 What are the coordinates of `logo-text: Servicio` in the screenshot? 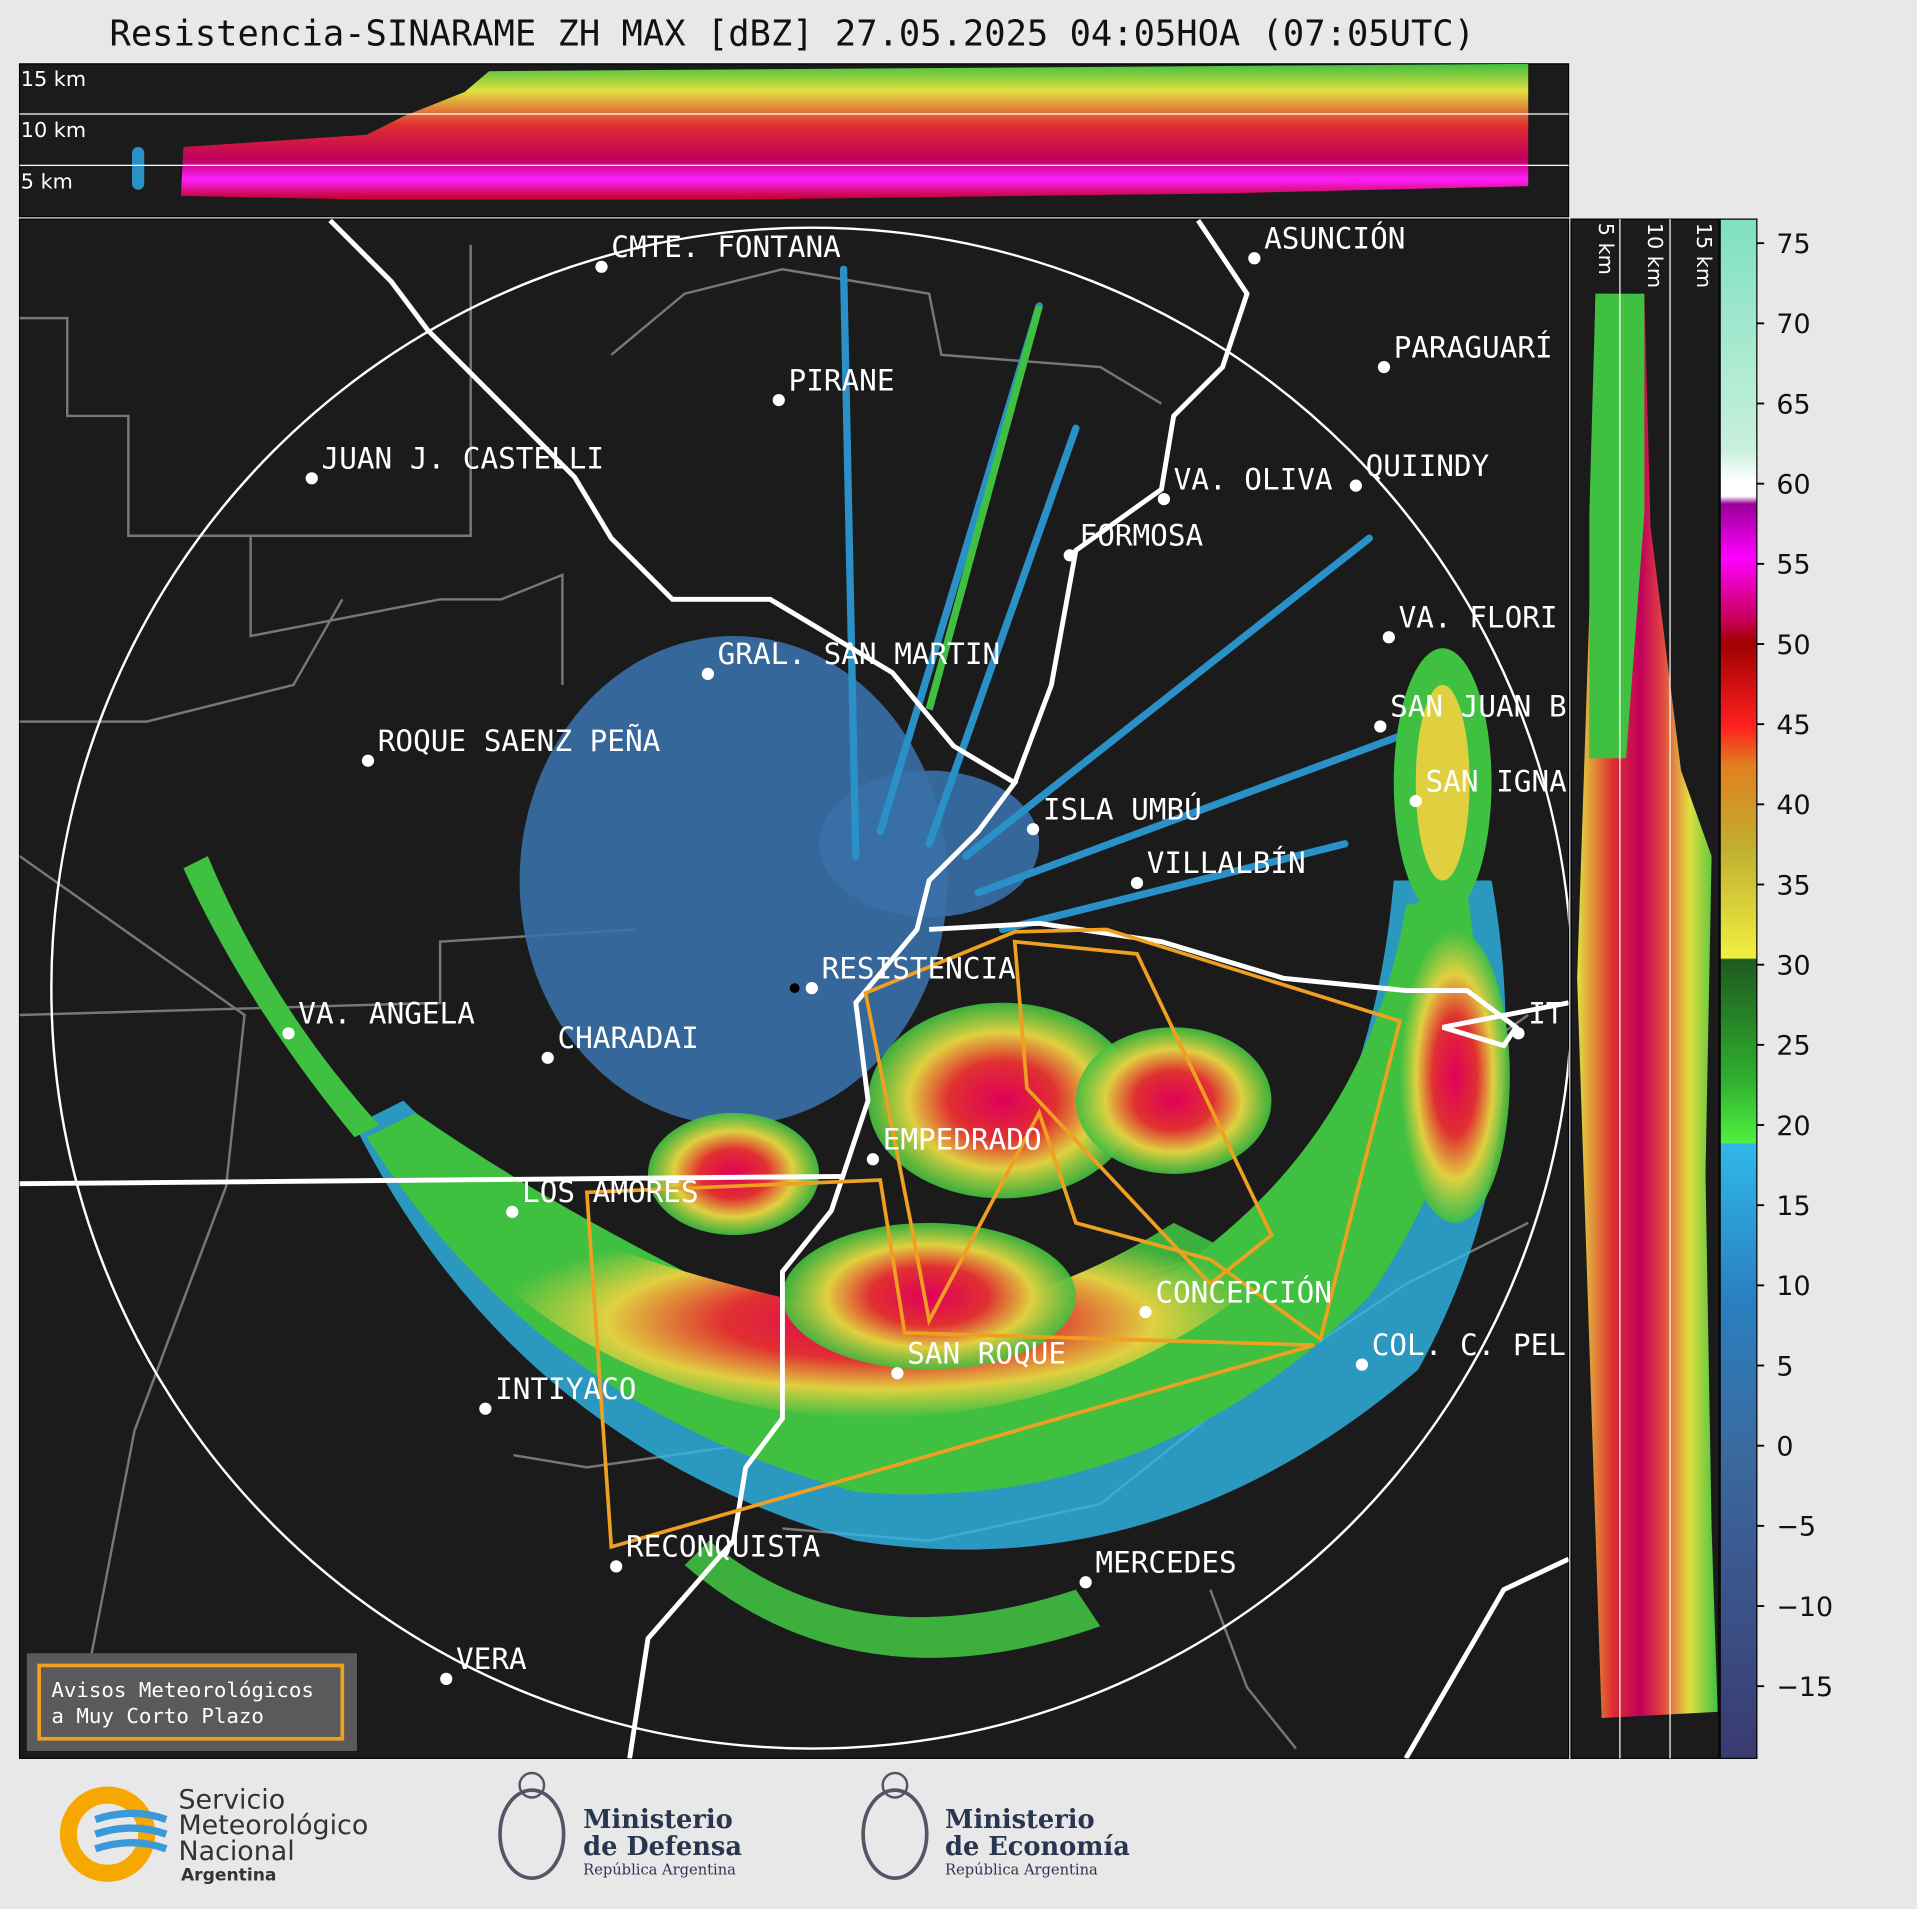 It's located at (231, 1799).